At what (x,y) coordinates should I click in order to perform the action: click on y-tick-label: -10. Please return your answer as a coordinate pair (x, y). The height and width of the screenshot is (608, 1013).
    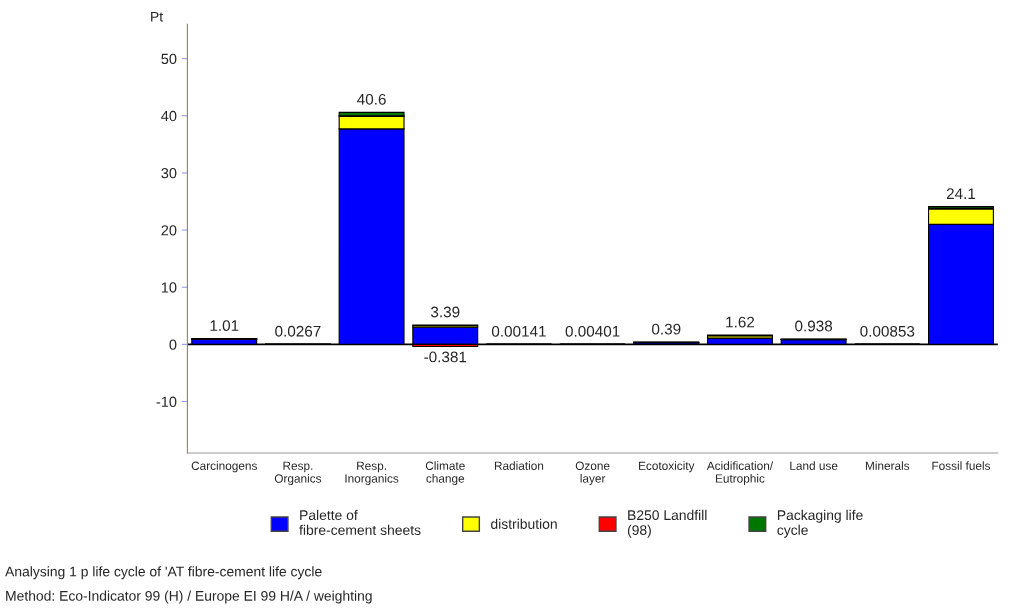
    Looking at the image, I should click on (166, 401).